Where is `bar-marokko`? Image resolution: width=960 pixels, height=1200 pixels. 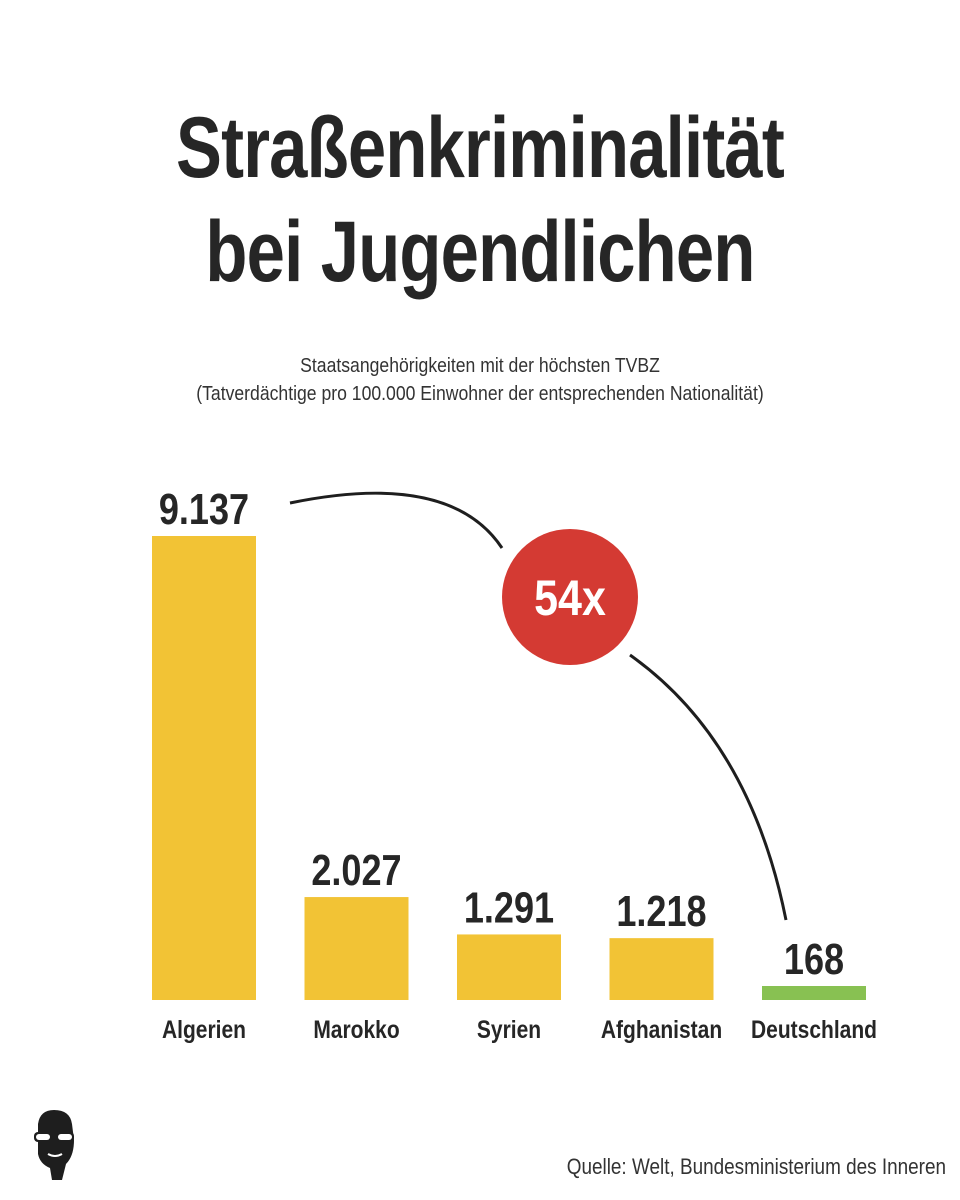 bar-marokko is located at coordinates (356, 948).